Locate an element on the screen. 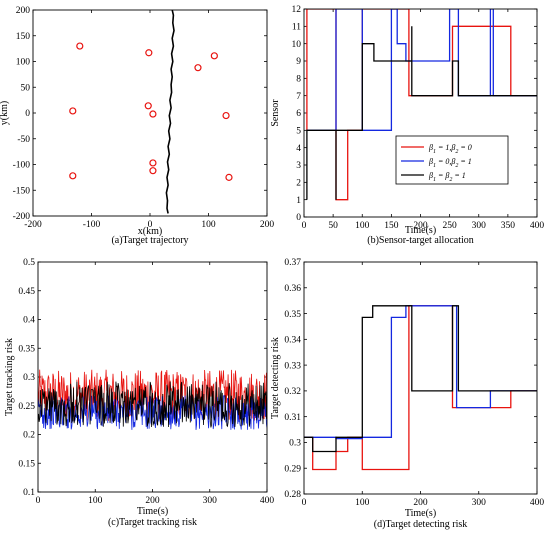 This screenshot has width=550, height=543. y-axis-label: Target tracking risk is located at coordinates (9, 377).